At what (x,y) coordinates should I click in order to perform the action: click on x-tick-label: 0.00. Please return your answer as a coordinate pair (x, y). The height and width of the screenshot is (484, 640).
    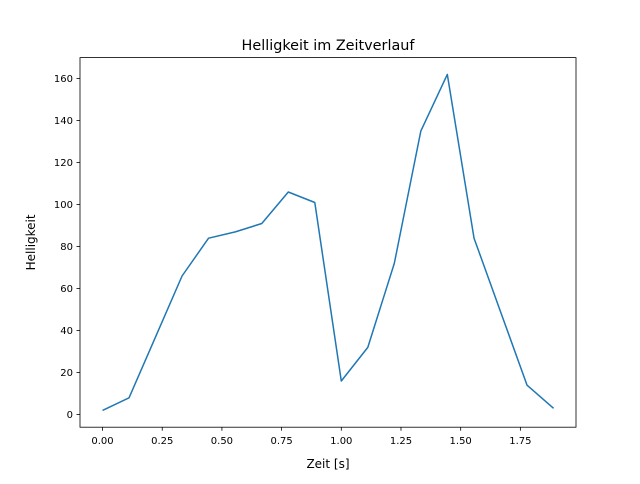
    Looking at the image, I should click on (102, 441).